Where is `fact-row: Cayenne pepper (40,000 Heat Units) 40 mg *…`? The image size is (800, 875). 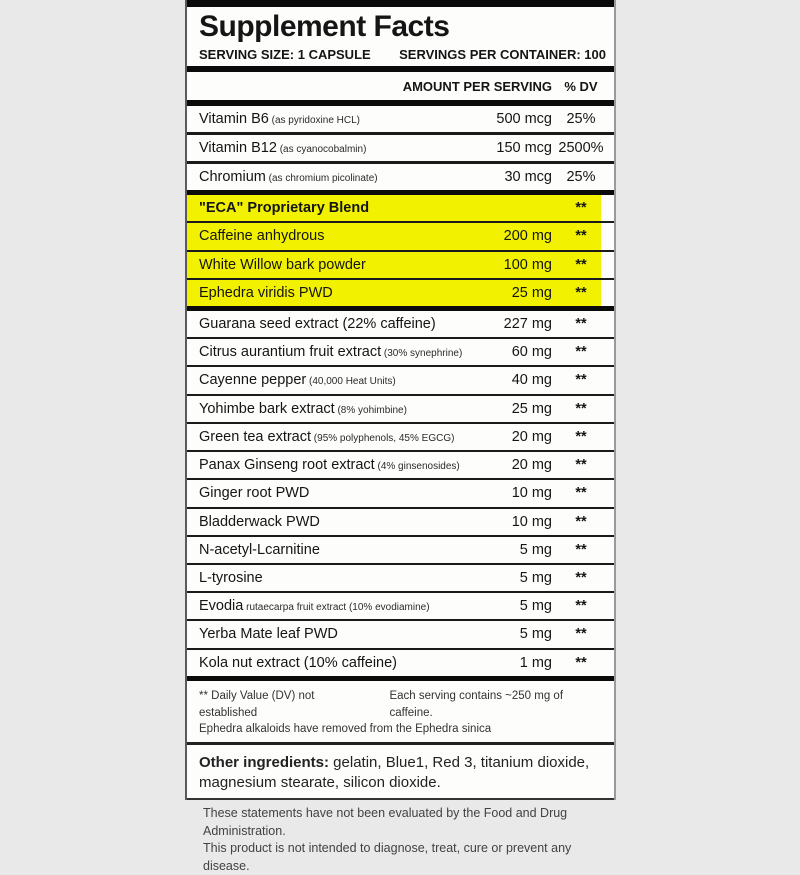
fact-row: Cayenne pepper (40,000 Heat Units) 40 mg *… is located at coordinates (400, 381).